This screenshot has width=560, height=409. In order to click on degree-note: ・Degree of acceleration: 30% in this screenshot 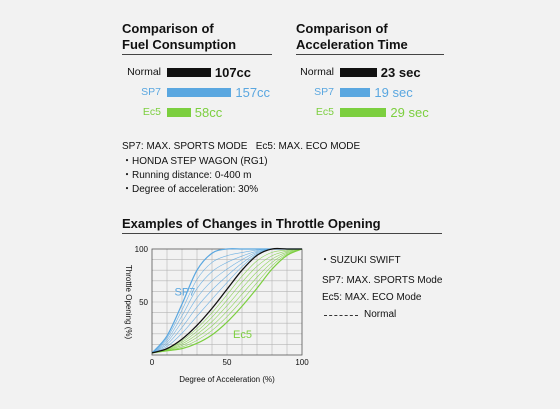, I will do `click(190, 189)`.